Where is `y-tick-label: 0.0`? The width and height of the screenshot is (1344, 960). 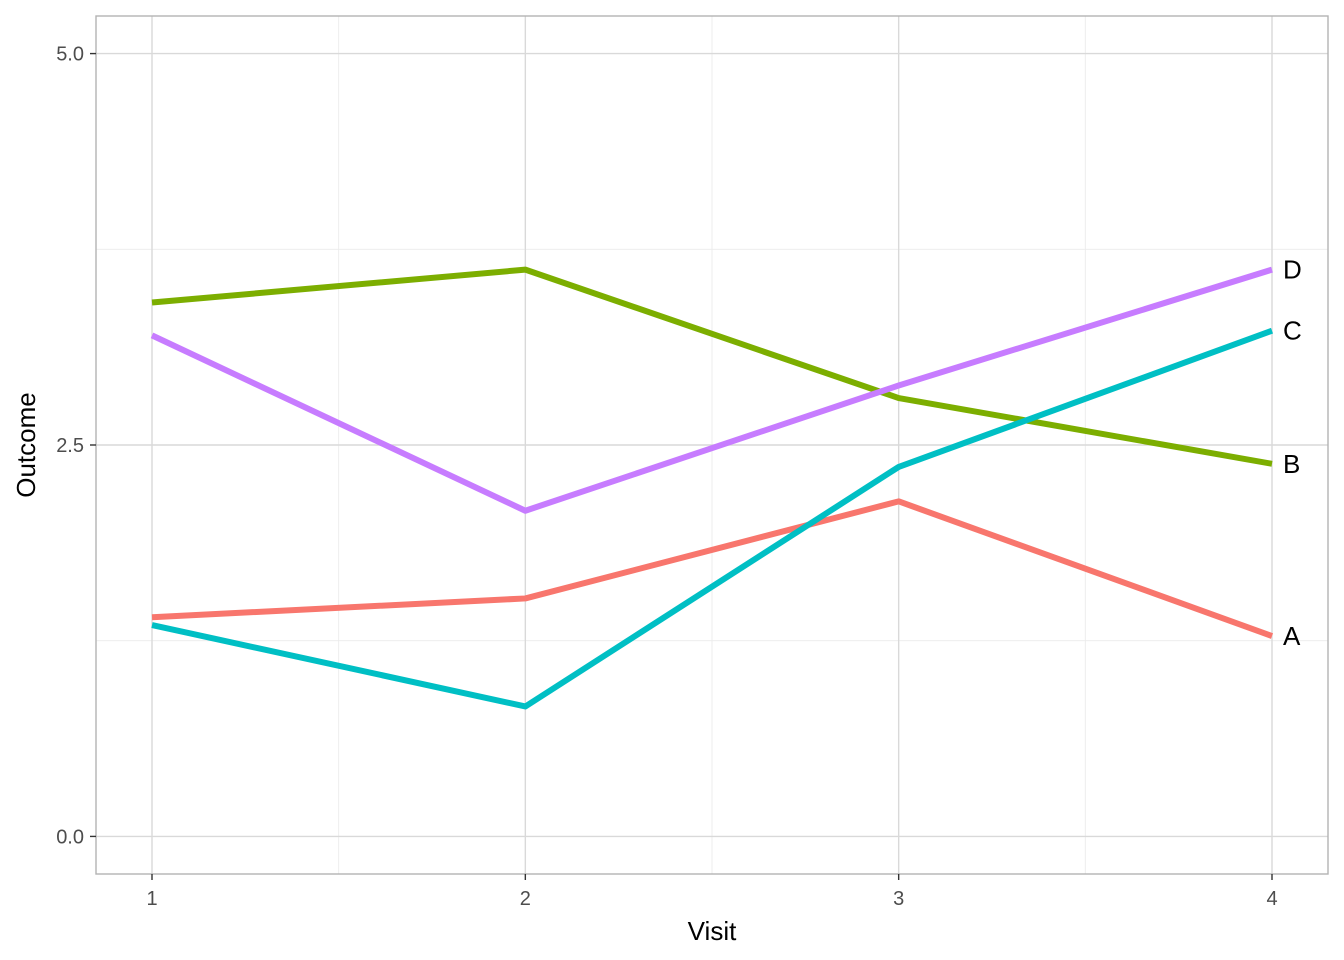
y-tick-label: 0.0 is located at coordinates (70, 837).